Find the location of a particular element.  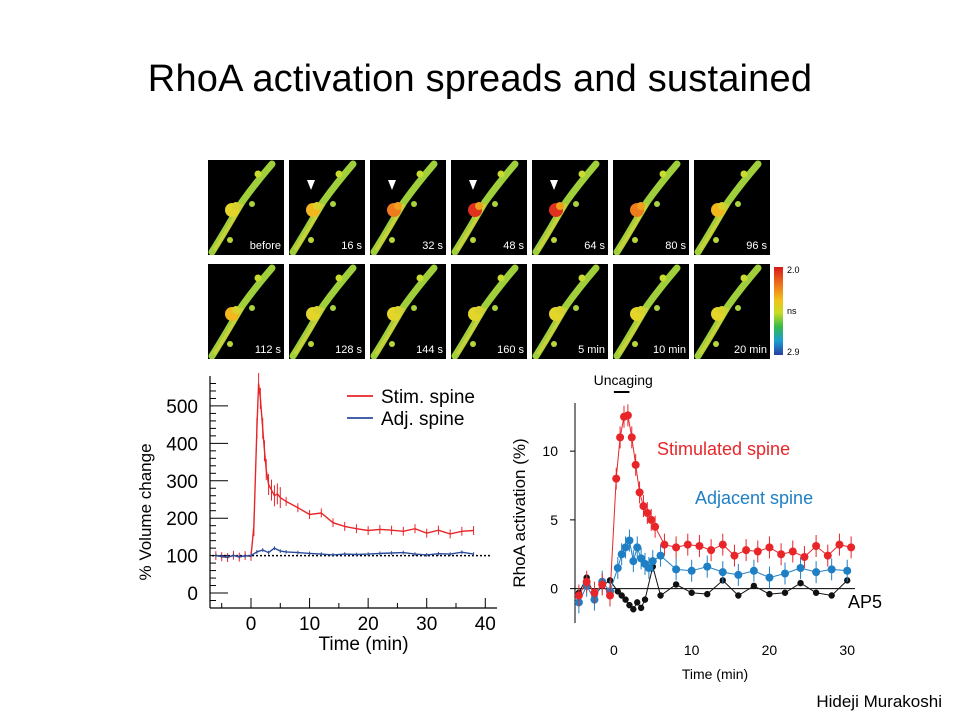

spine-image-tile: 64 s is located at coordinates (570, 207).